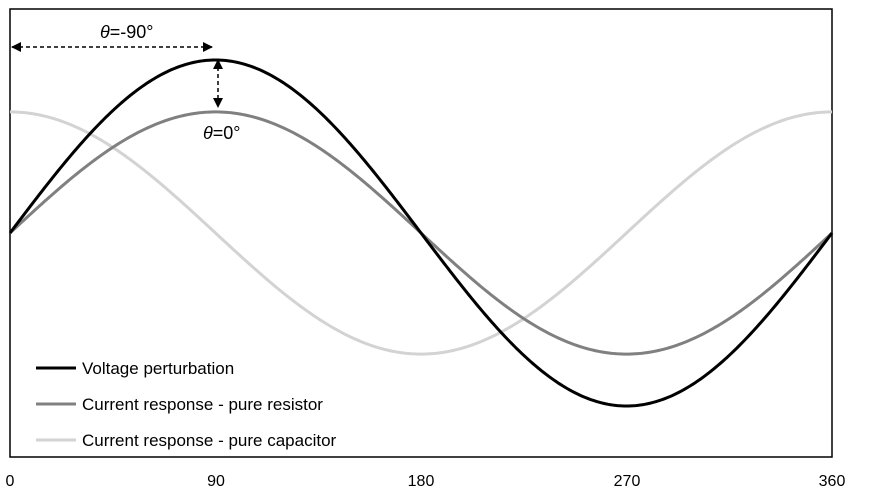  Describe the element at coordinates (126, 82) in the screenshot. I see `phase-annotations: θ=-90° θ=0°` at that location.